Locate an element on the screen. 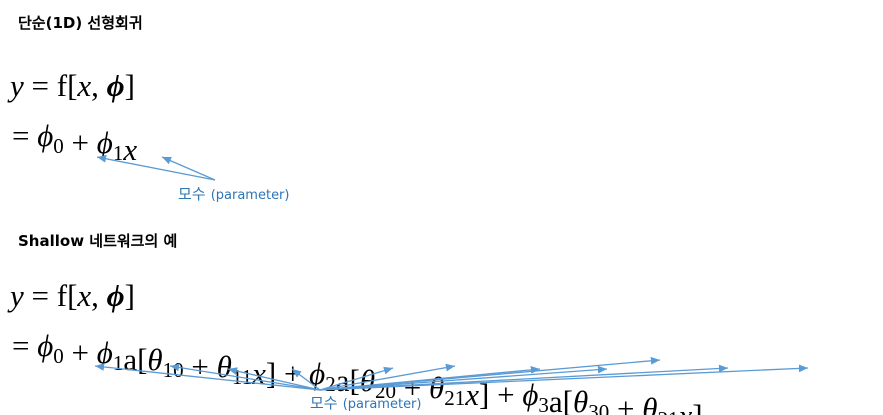  math-subscript: 10 is located at coordinates (173, 370).